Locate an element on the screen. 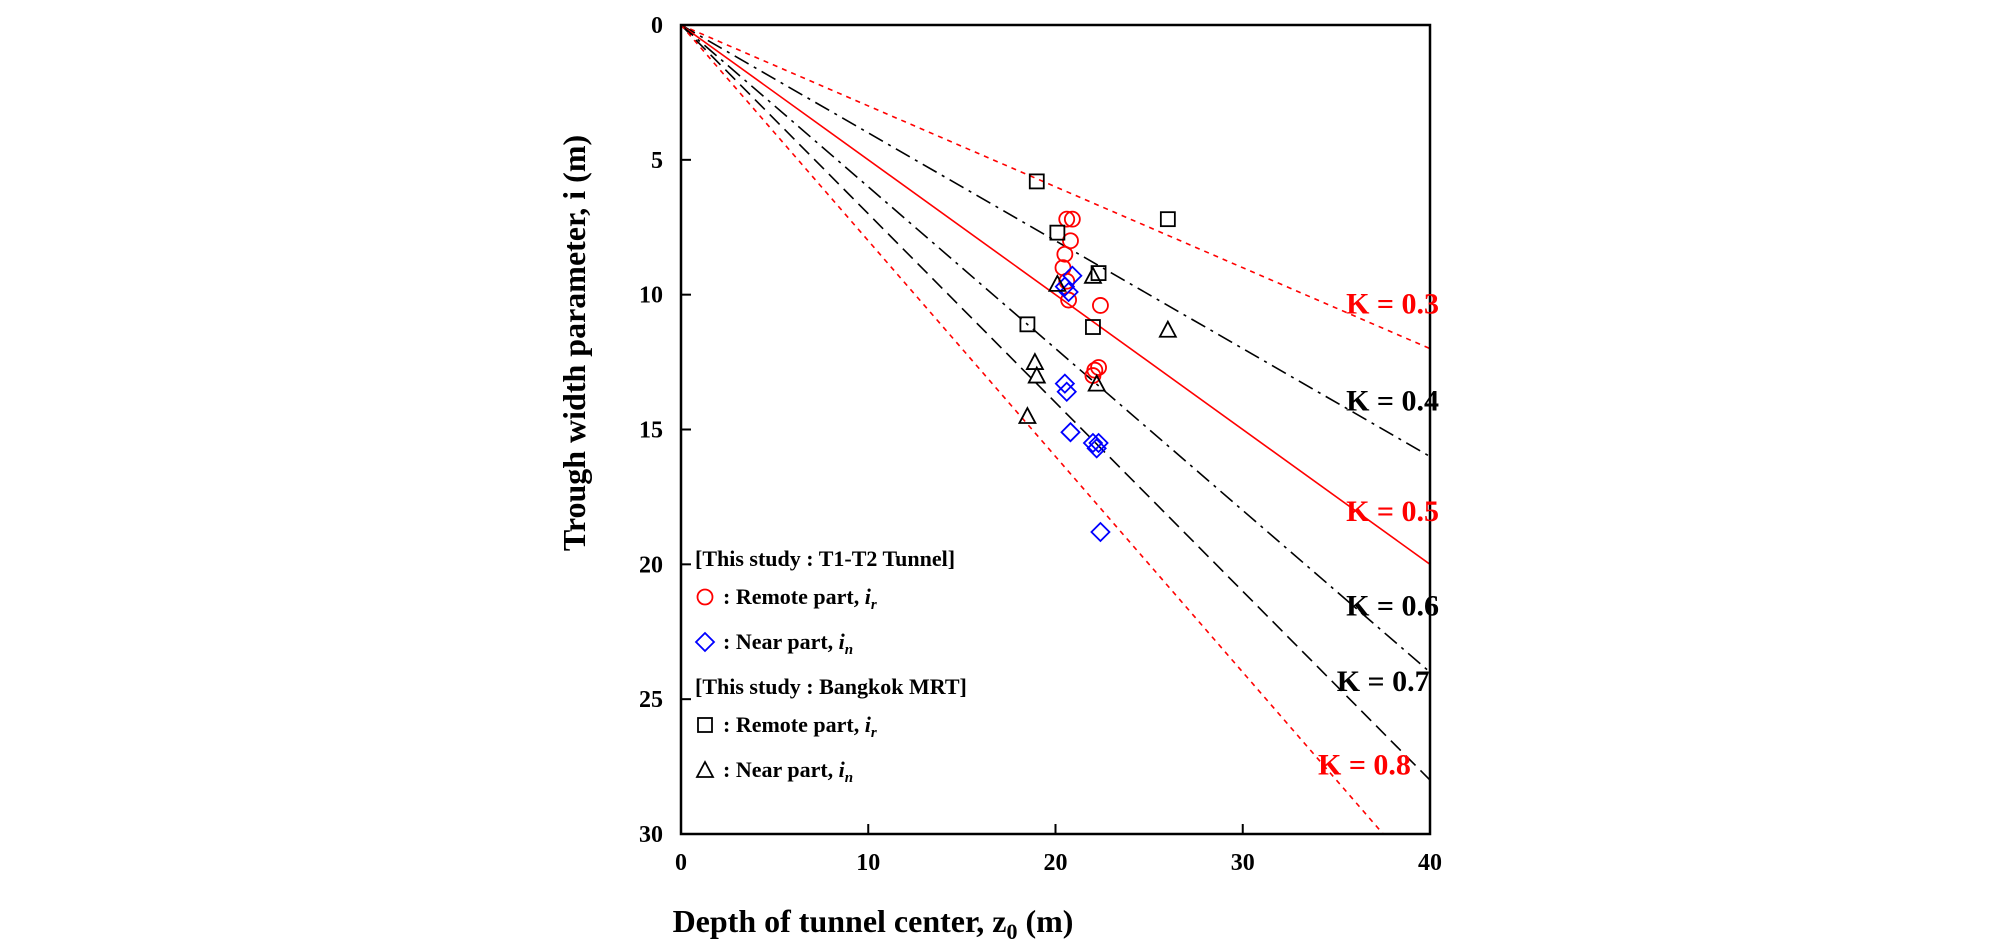 The width and height of the screenshot is (2008, 944). legend-group-title: [This study : T1-T2 Tunnel] is located at coordinates (825, 558).